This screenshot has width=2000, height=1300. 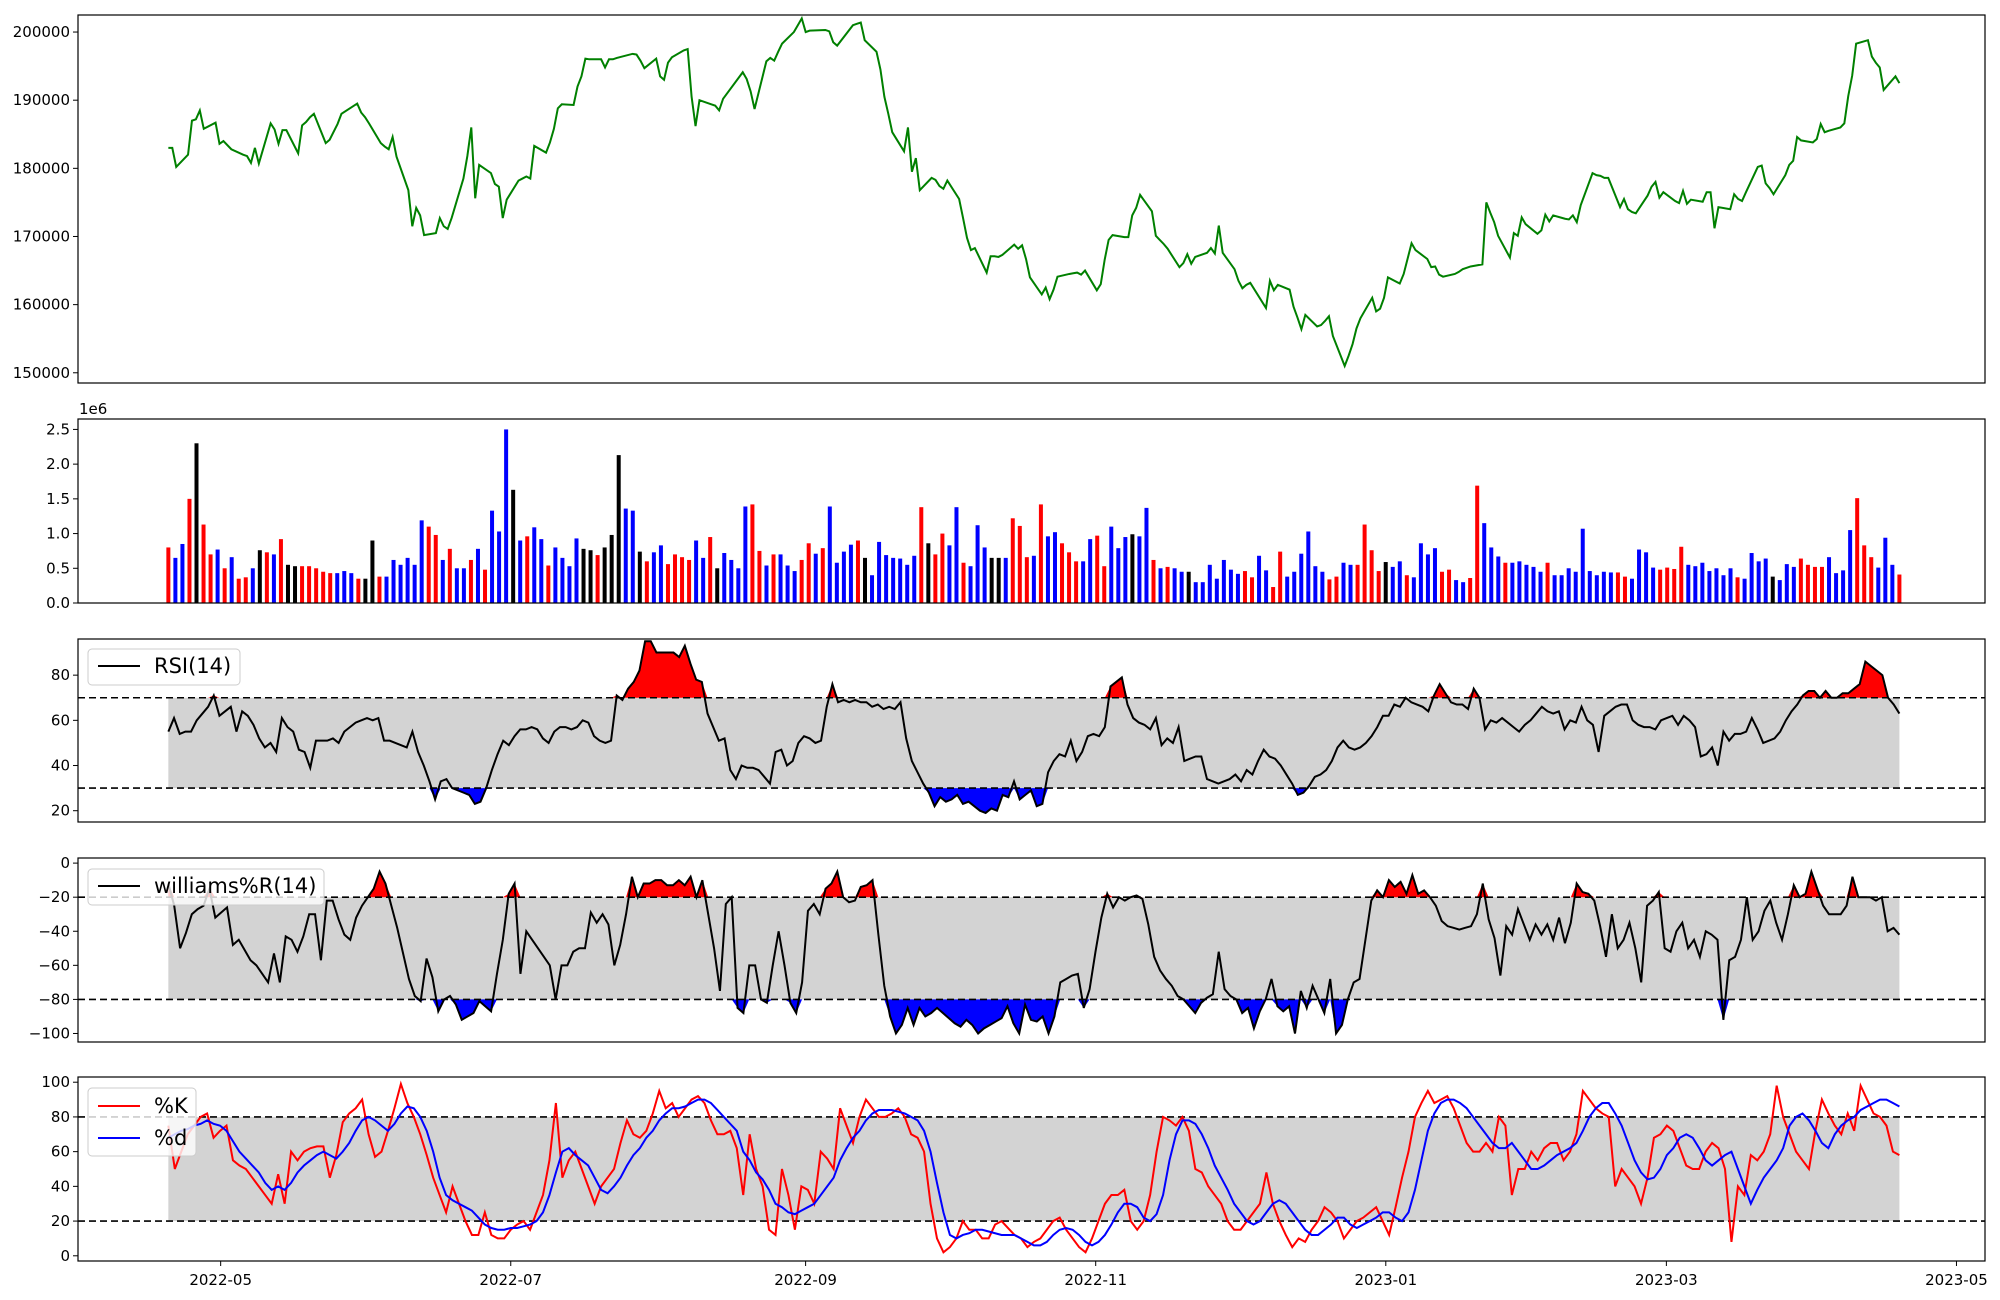 What do you see at coordinates (1956, 1280) in the screenshot?
I see `x-tick-label: 2023-05` at bounding box center [1956, 1280].